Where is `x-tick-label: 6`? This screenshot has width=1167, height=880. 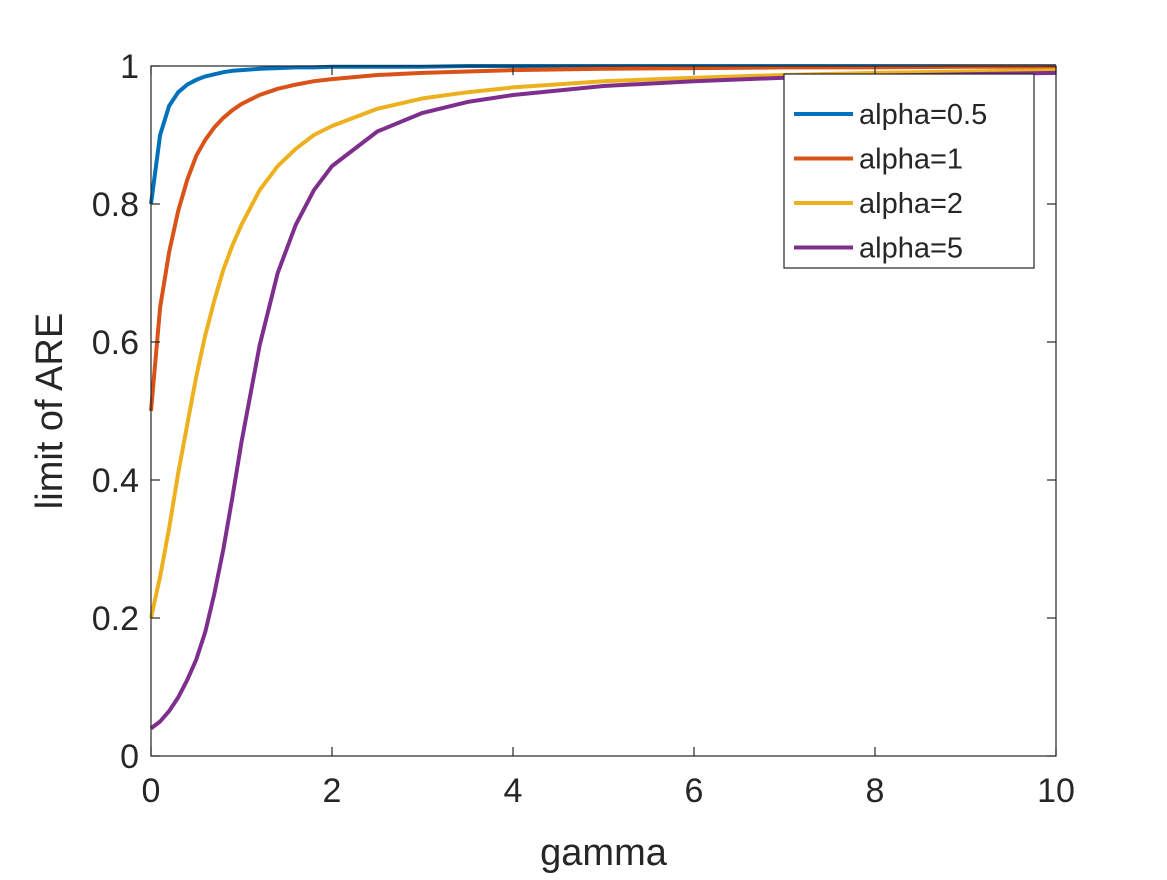
x-tick-label: 6 is located at coordinates (694, 791).